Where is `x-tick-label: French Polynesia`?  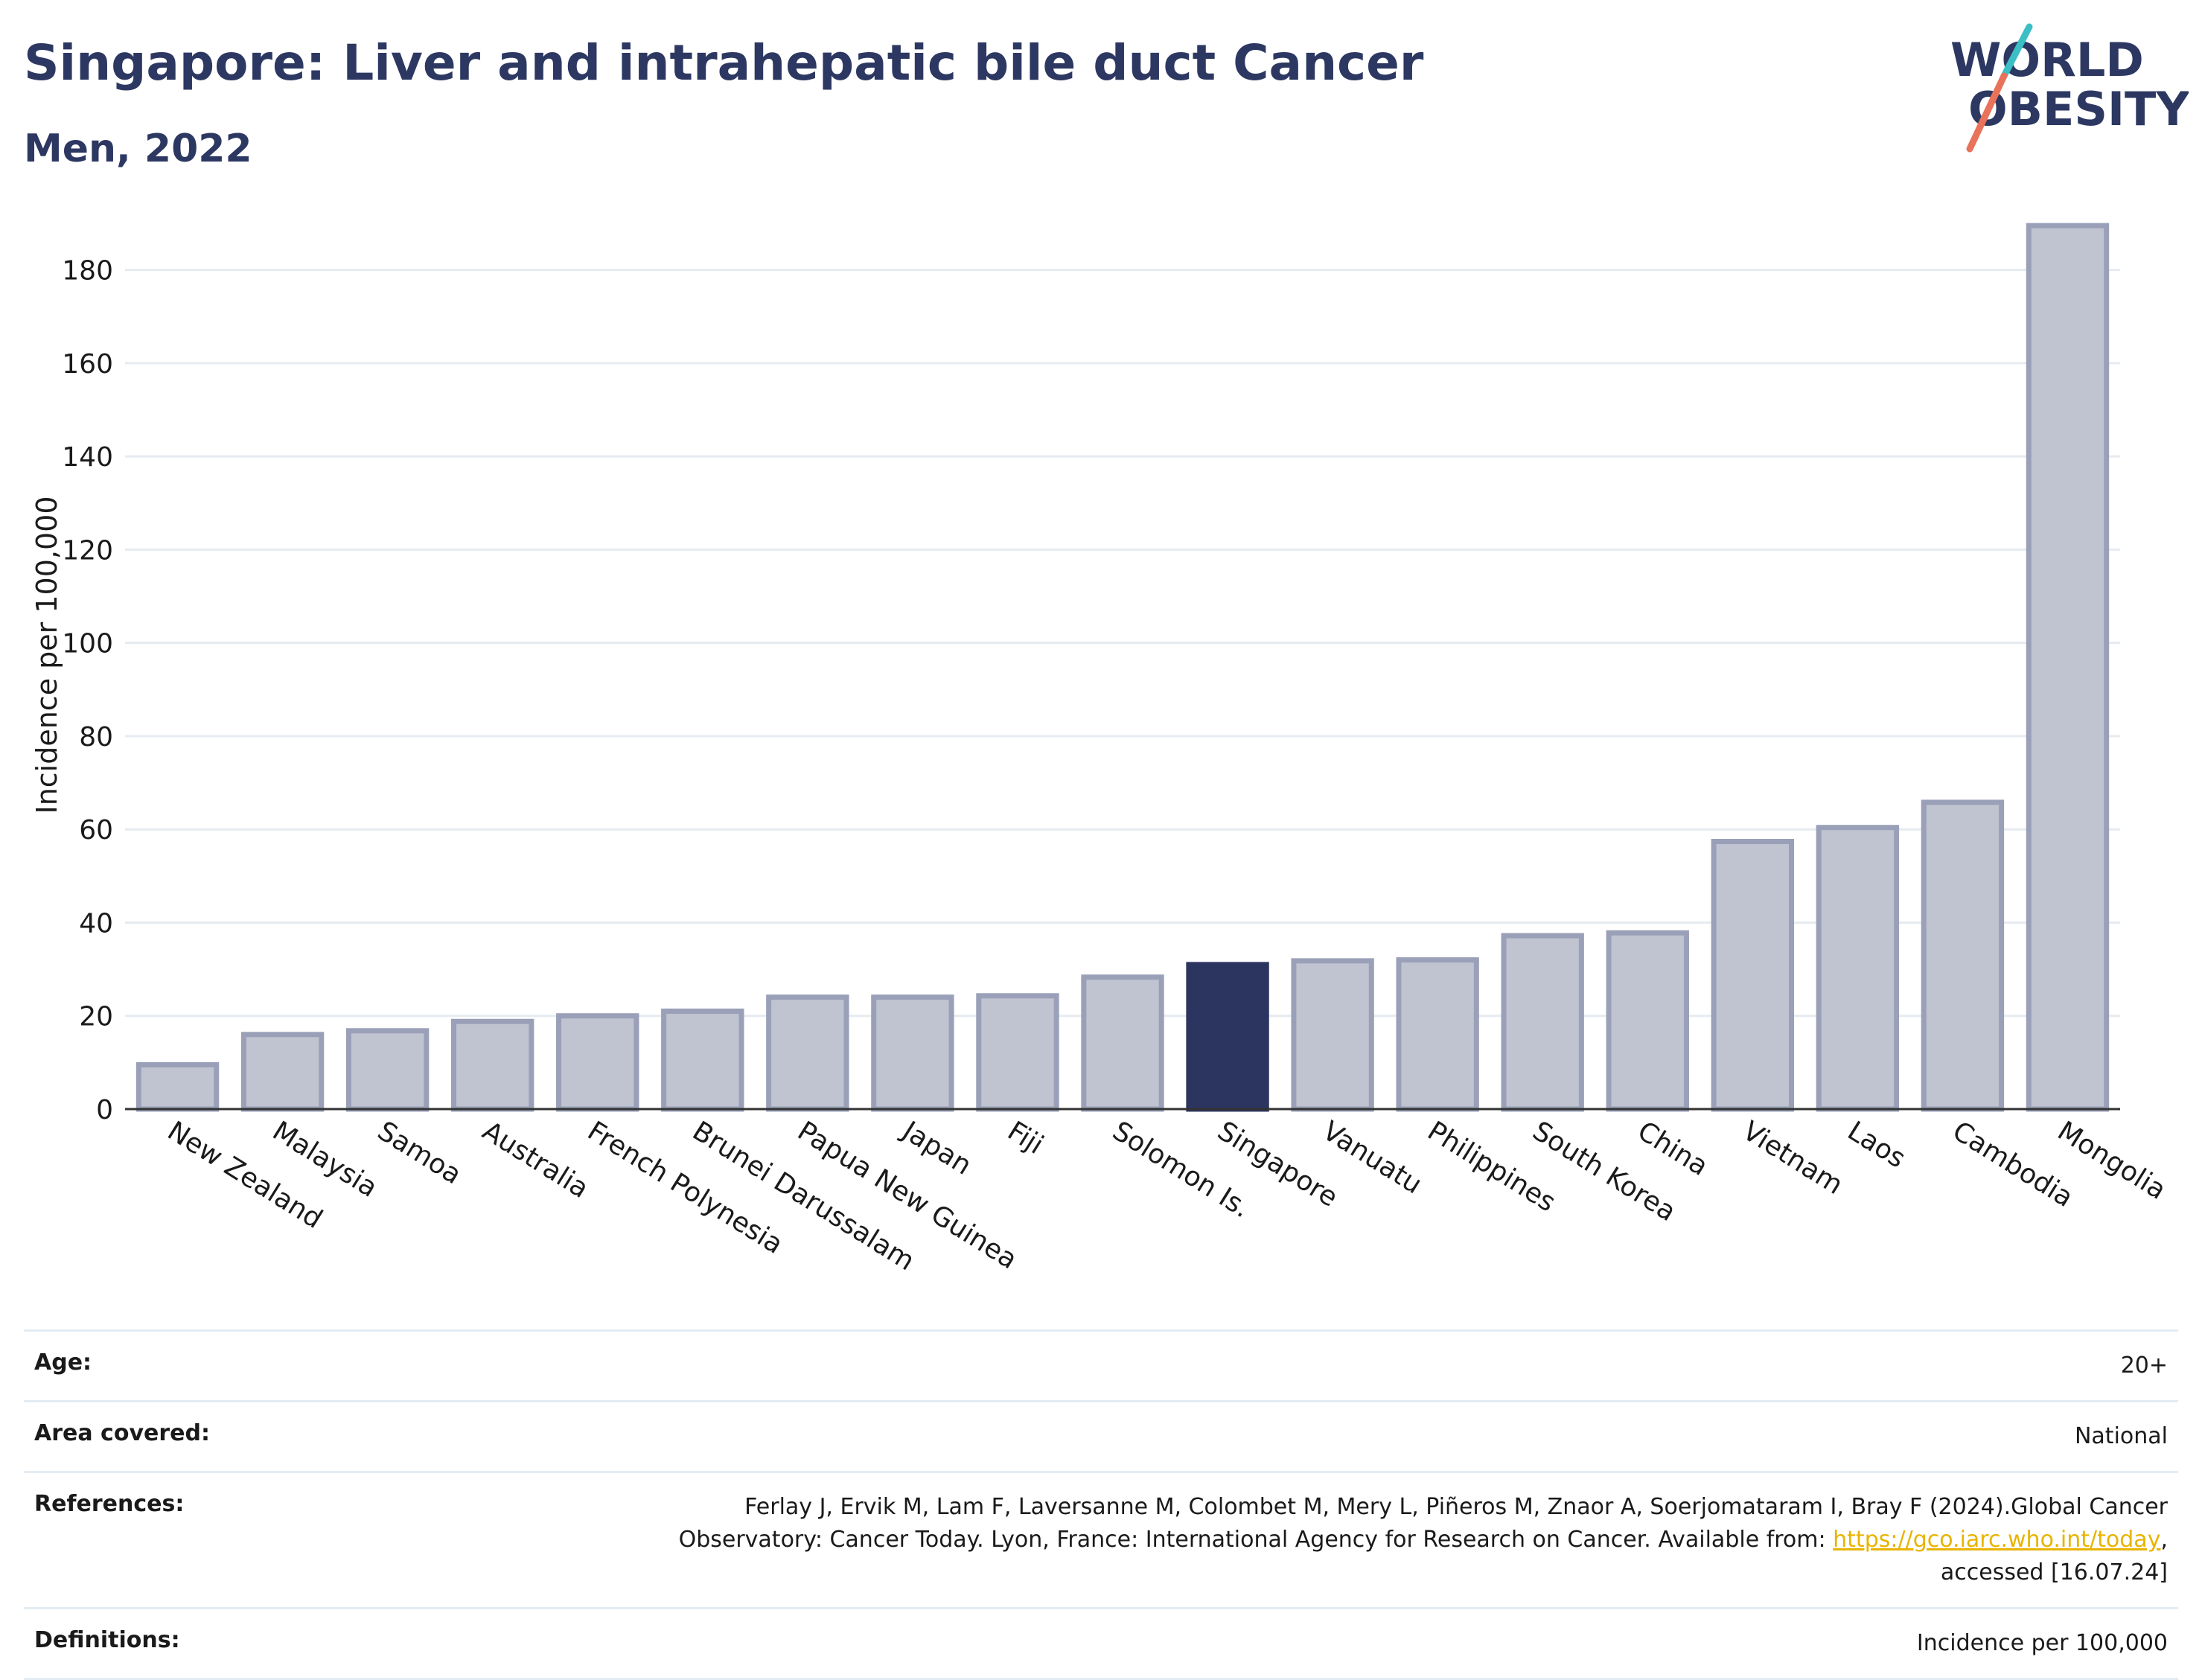
x-tick-label: French Polynesia is located at coordinates (685, 1188).